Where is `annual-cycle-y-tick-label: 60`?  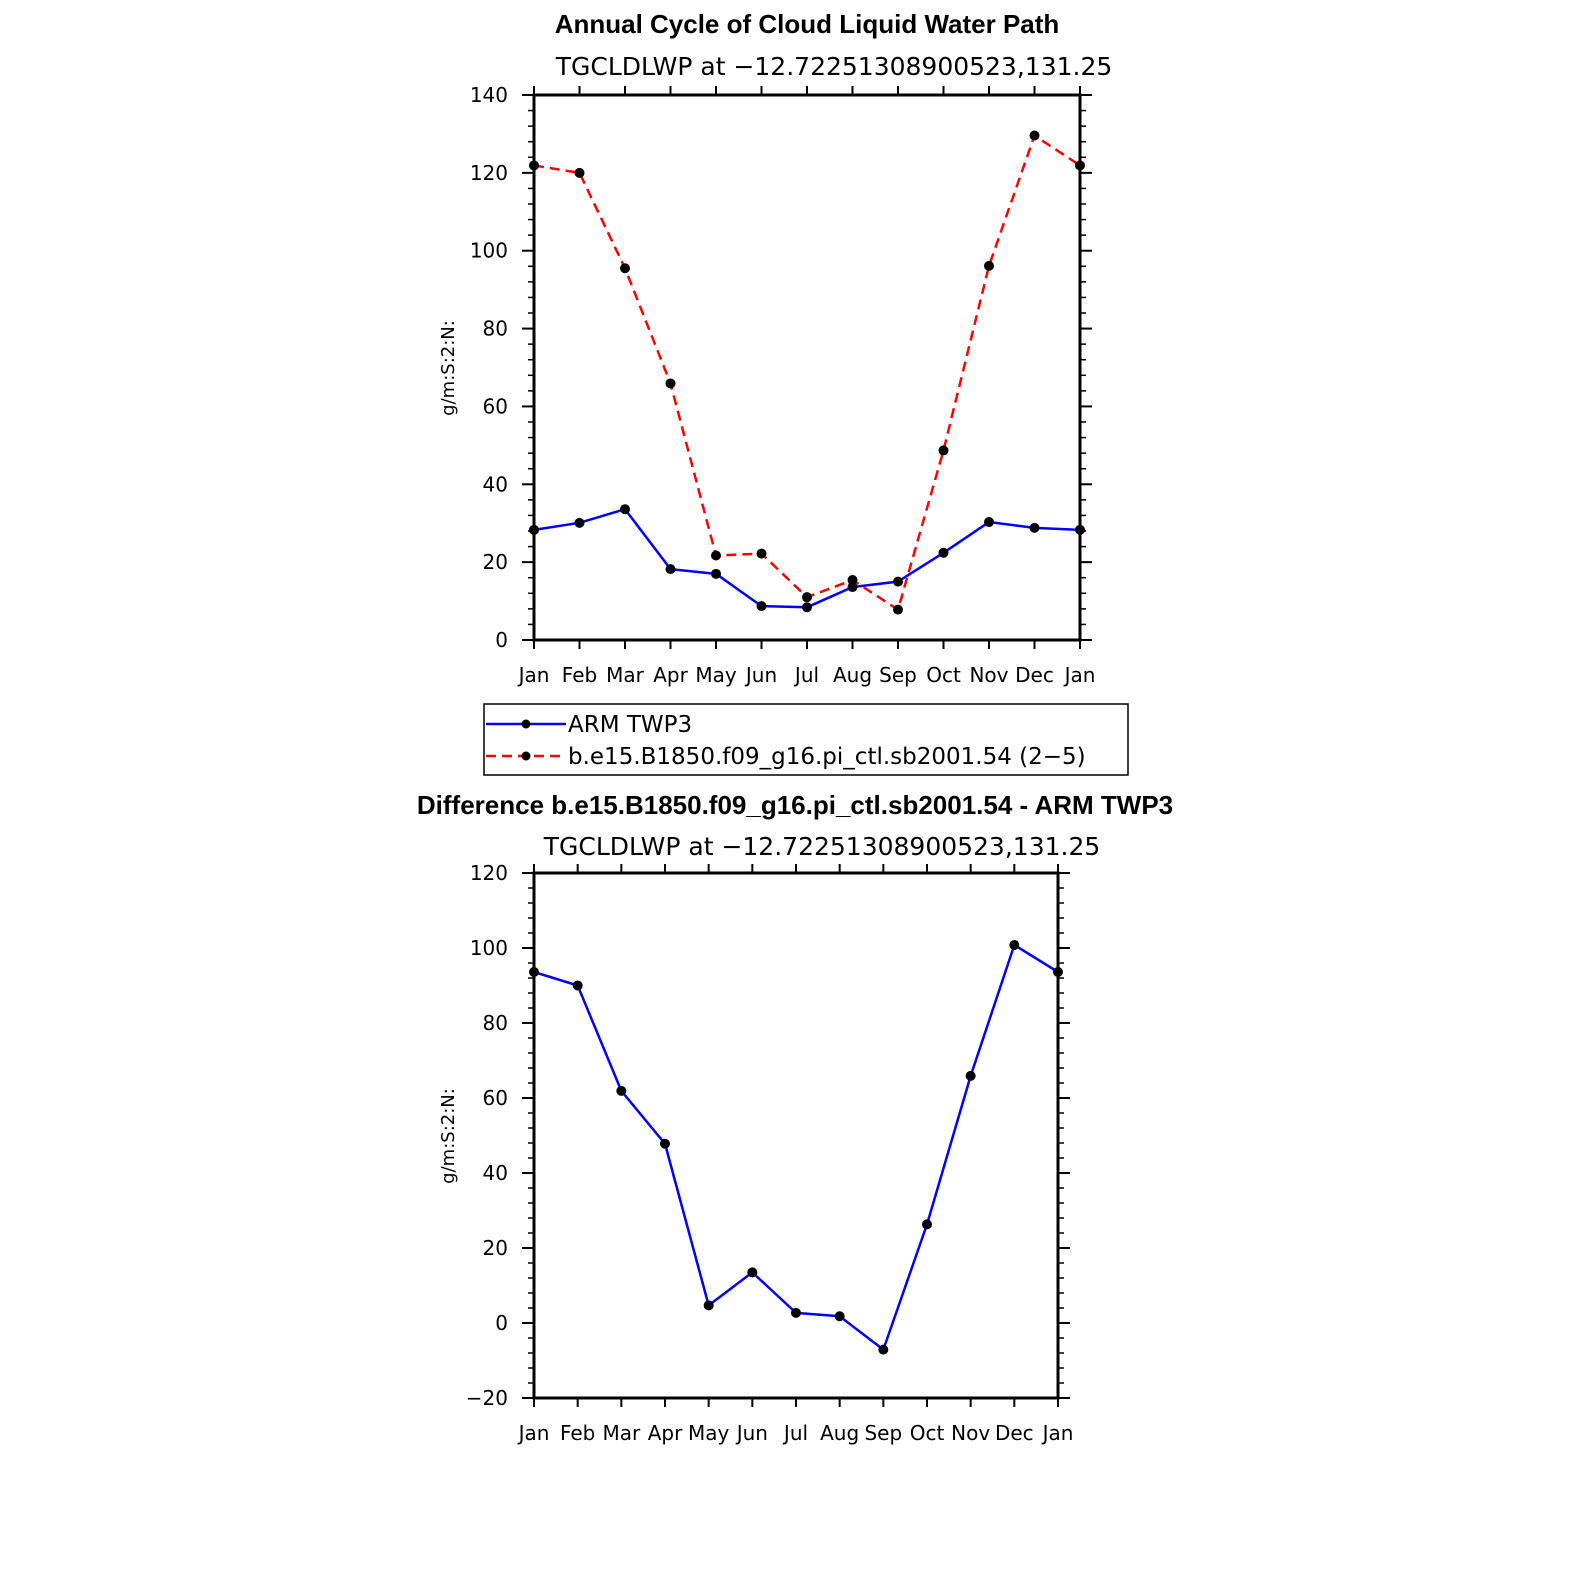 annual-cycle-y-tick-label: 60 is located at coordinates (495, 406).